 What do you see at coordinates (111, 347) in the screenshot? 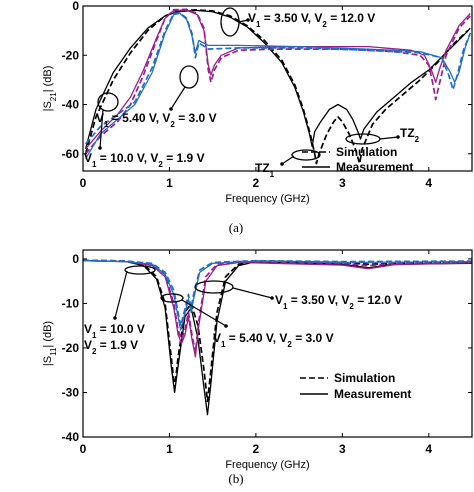
I see `annotation-b2: V2 = 1.9 V` at bounding box center [111, 347].